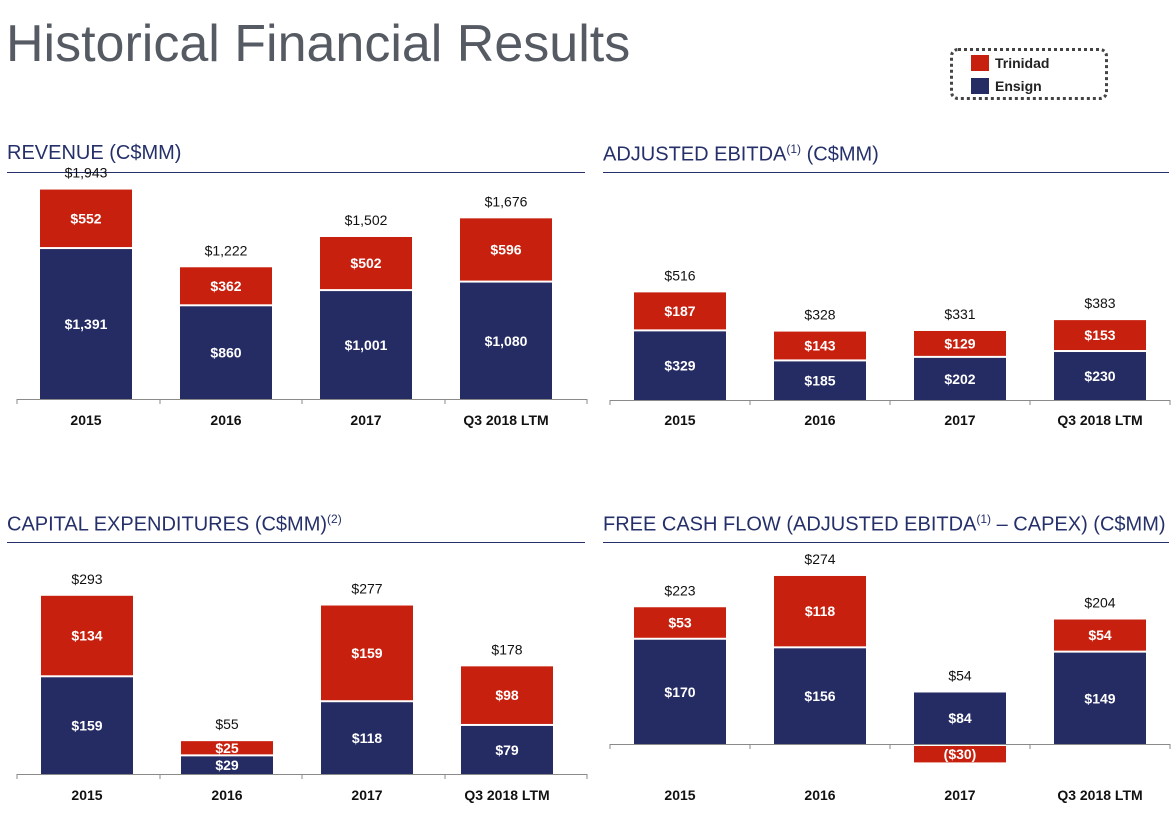 The width and height of the screenshot is (1172, 828). I want to click on ebitda-label-trinidad: $153, so click(1099, 335).